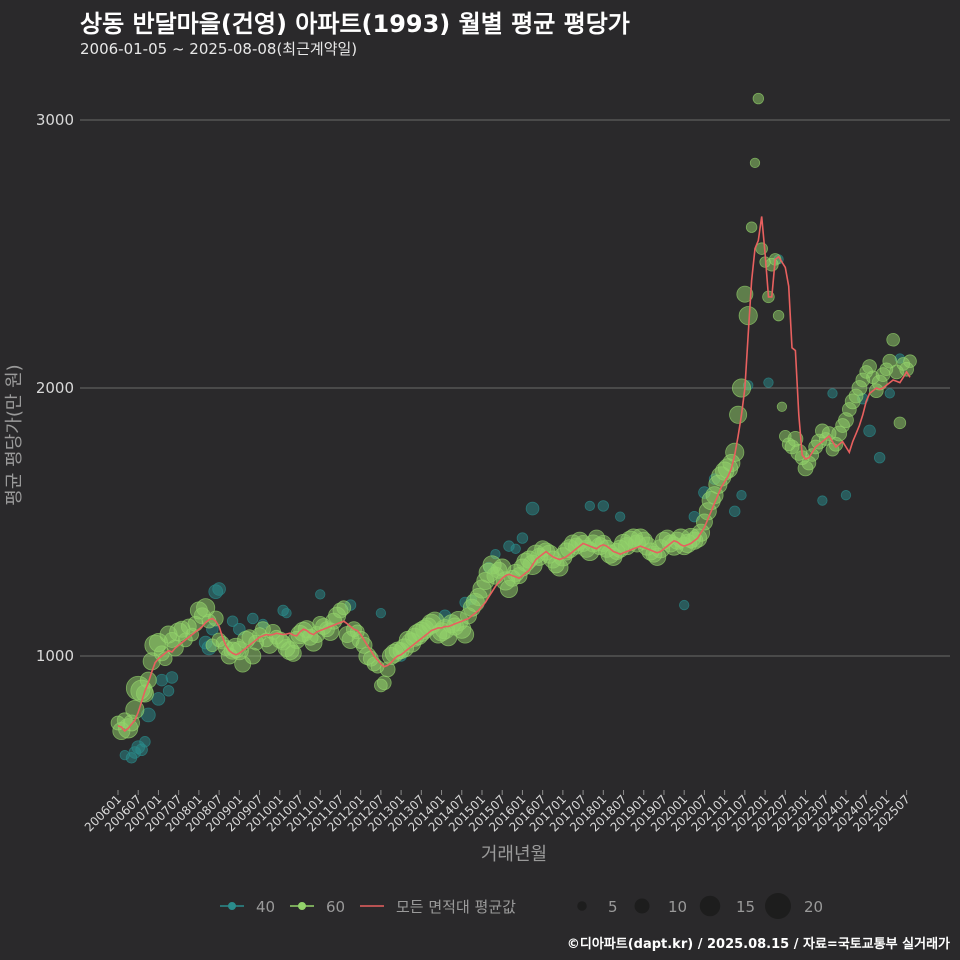 This screenshot has height=960, width=960. What do you see at coordinates (813, 907) in the screenshot?
I see `legend-size-label-20: 20` at bounding box center [813, 907].